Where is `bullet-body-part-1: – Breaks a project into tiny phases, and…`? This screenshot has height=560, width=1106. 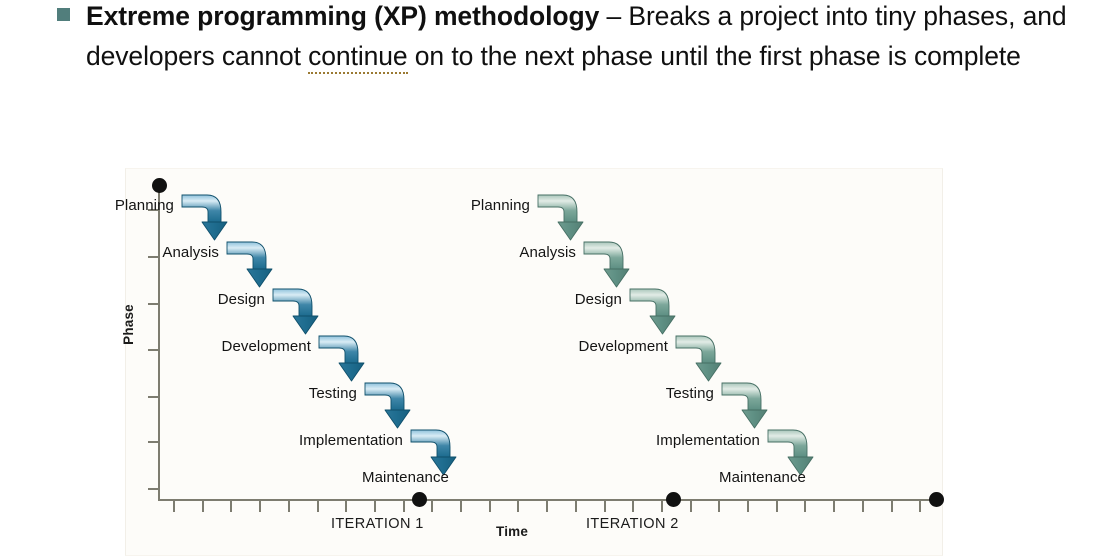 bullet-body-part-1: – Breaks a project into tiny phases, and… is located at coordinates (576, 36).